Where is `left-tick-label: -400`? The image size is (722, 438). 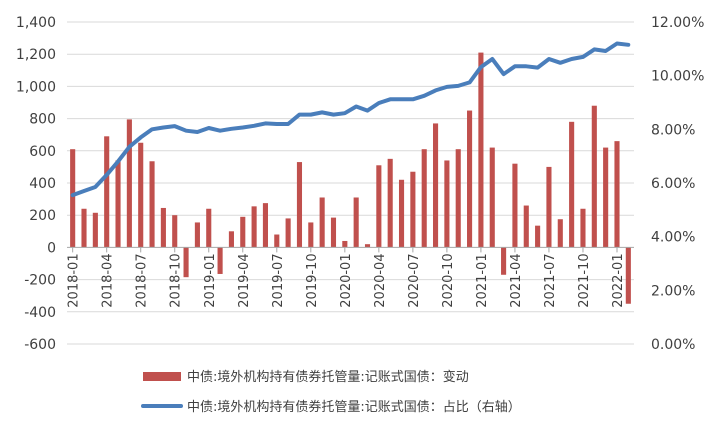 left-tick-label: -400 is located at coordinates (40, 313).